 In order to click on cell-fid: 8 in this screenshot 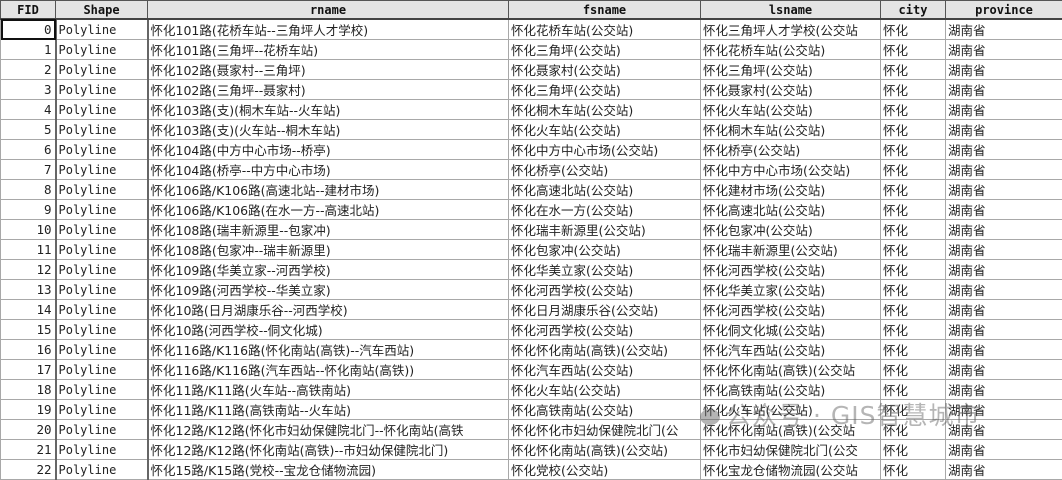, I will do `click(28, 190)`.